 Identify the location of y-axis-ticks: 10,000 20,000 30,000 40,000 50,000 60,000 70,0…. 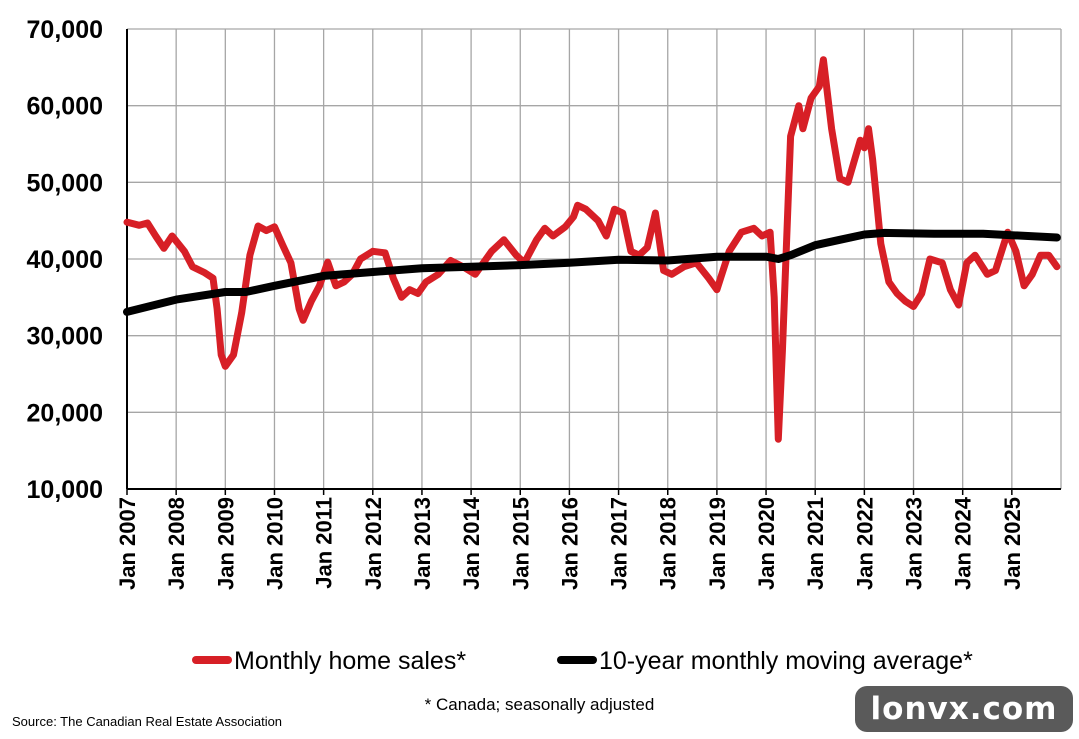
(65, 260).